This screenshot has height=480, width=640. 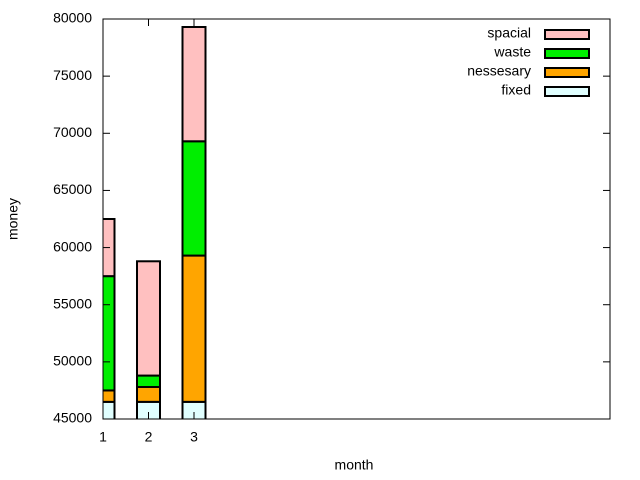 What do you see at coordinates (516, 90) in the screenshot?
I see `legend-label: fixed` at bounding box center [516, 90].